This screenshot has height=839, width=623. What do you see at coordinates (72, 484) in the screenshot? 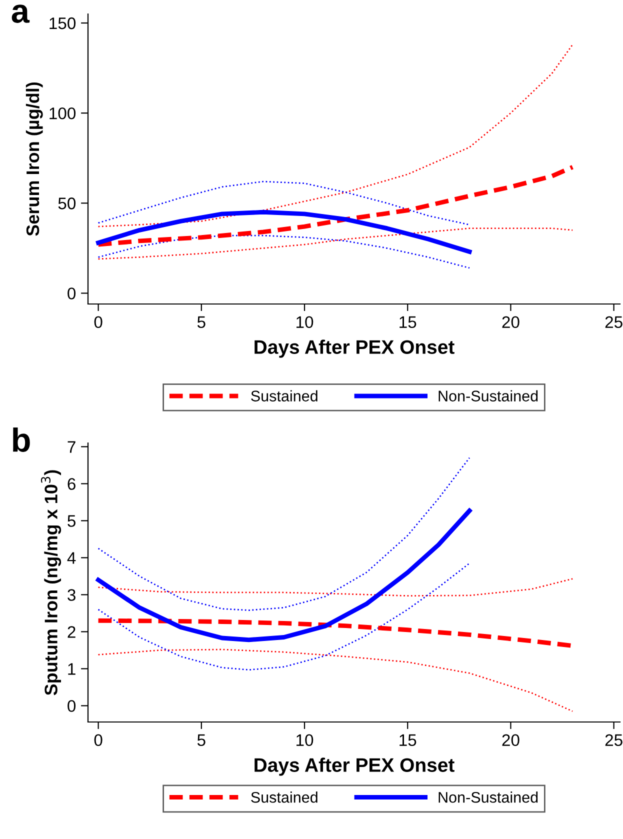
I see `y-tick-label: 6` at bounding box center [72, 484].